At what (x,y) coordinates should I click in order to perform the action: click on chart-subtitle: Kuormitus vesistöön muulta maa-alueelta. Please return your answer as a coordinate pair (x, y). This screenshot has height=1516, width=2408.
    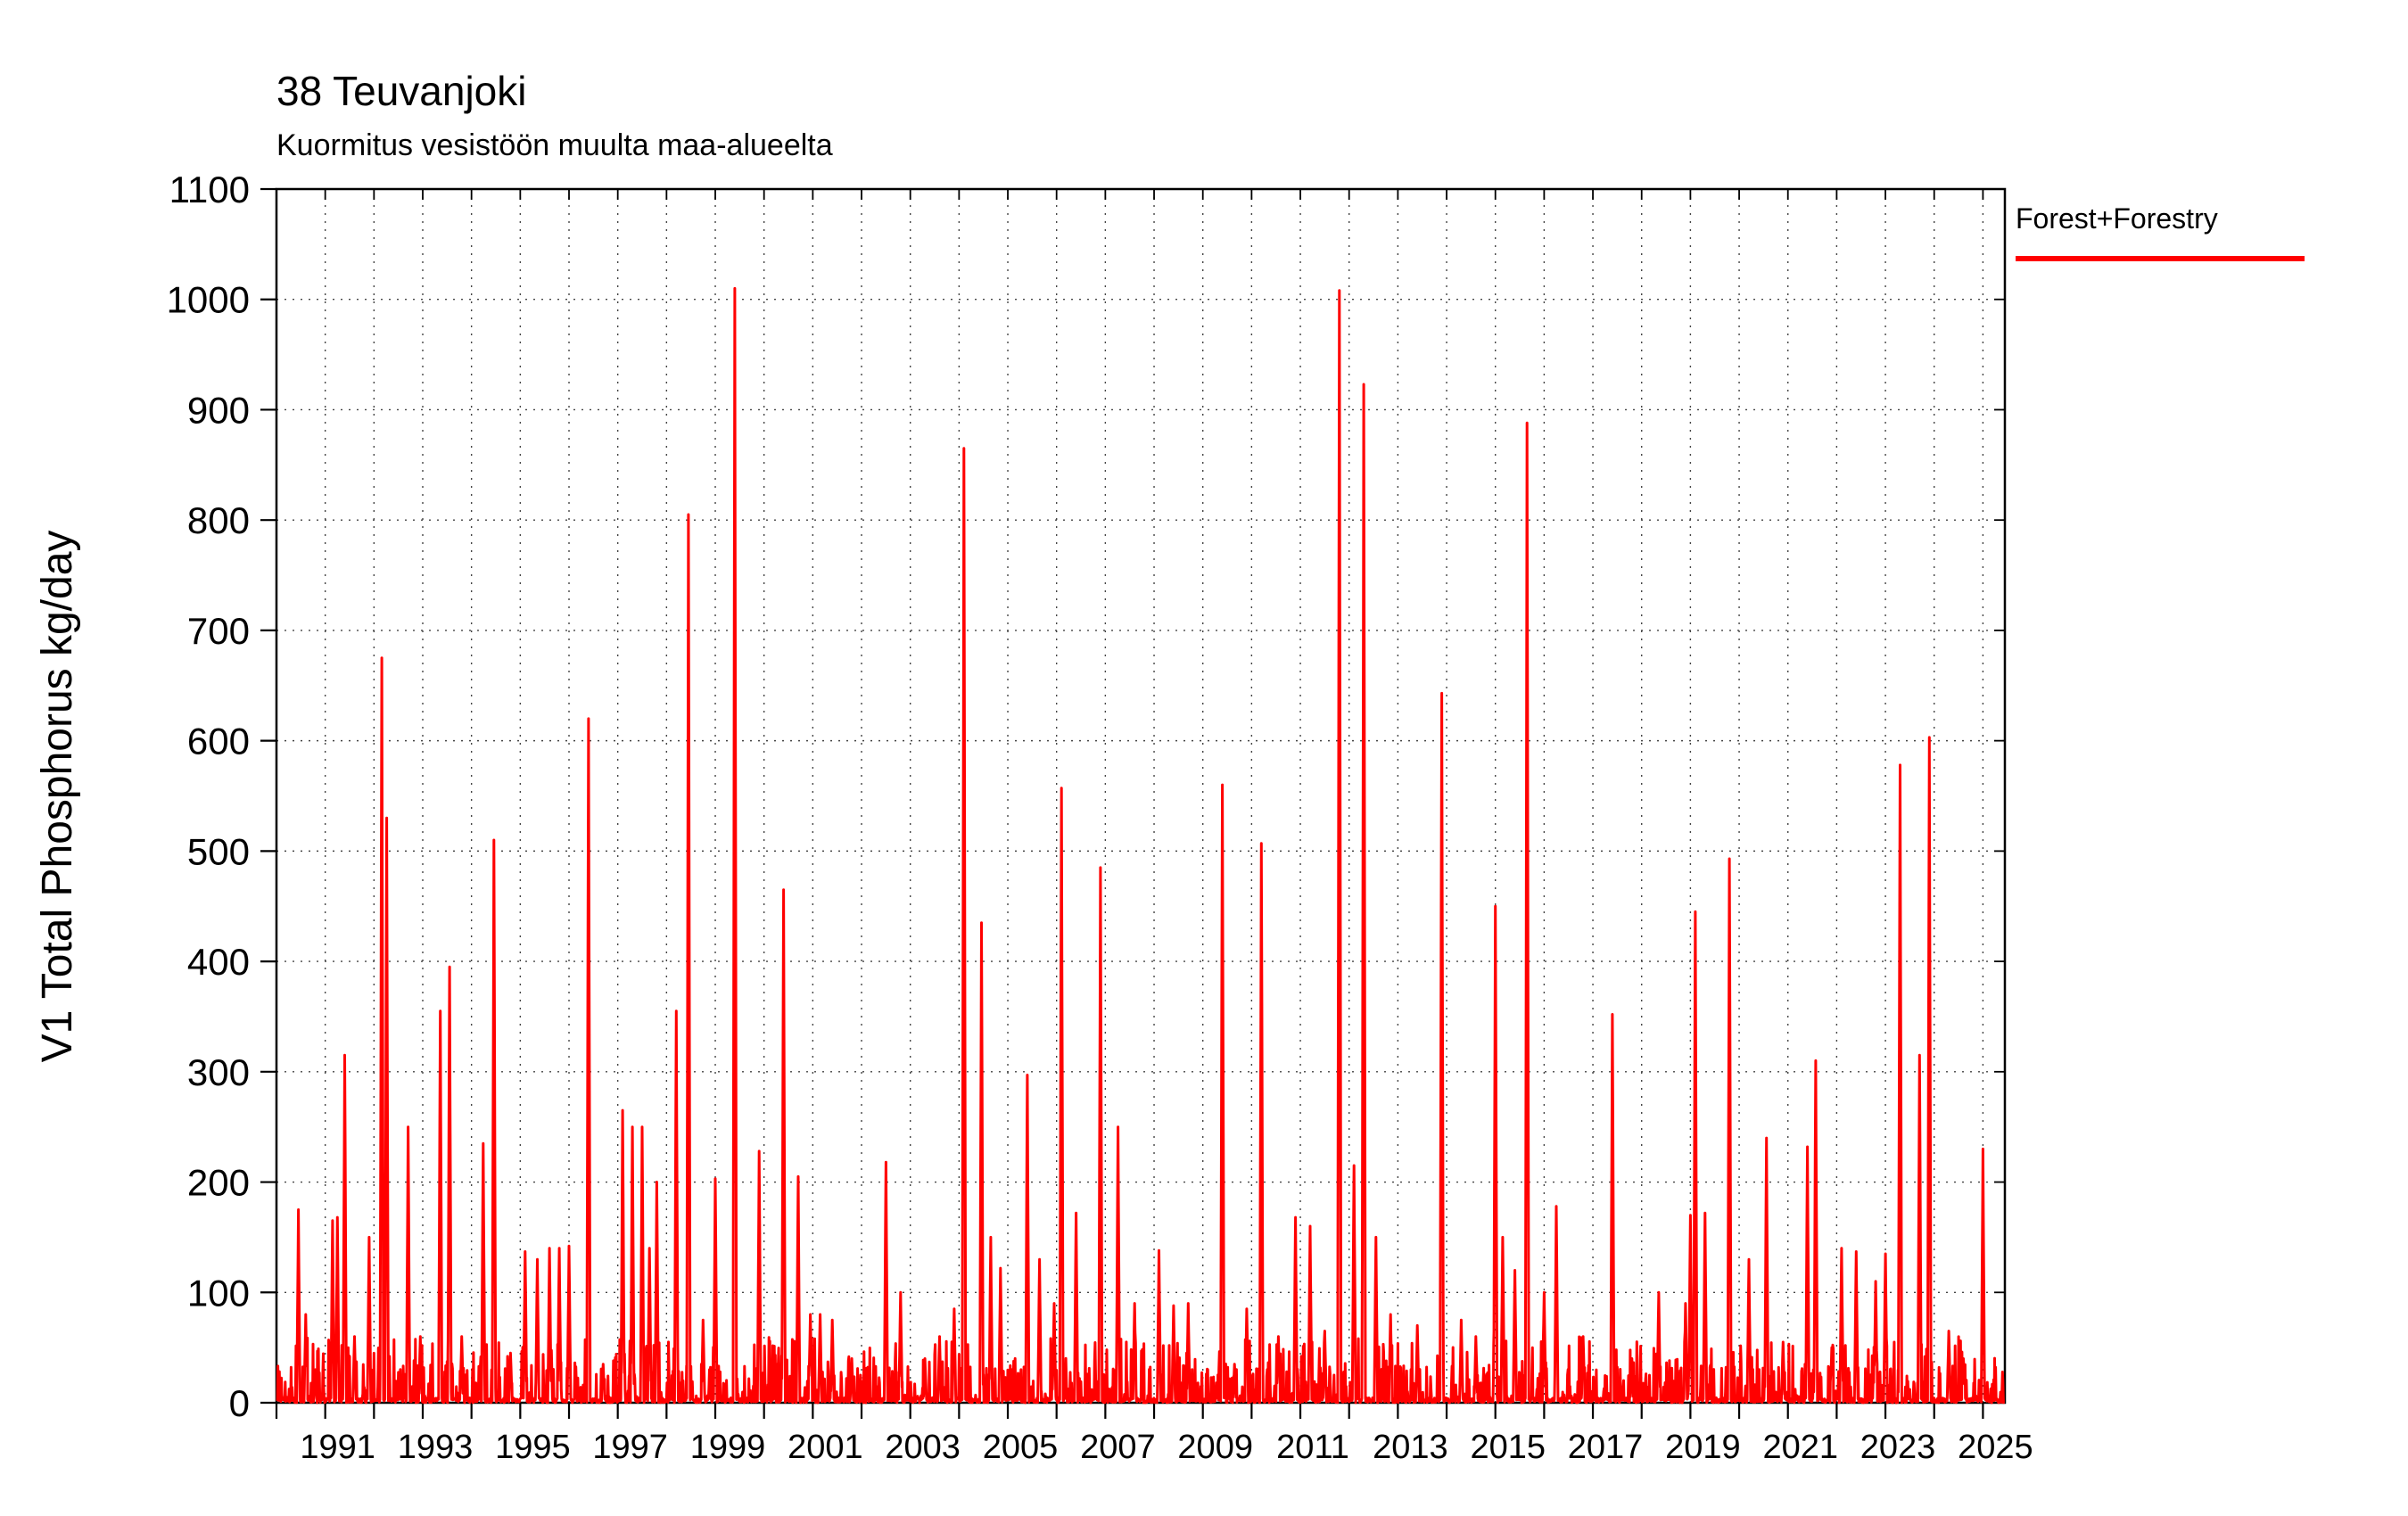
    Looking at the image, I should click on (554, 145).